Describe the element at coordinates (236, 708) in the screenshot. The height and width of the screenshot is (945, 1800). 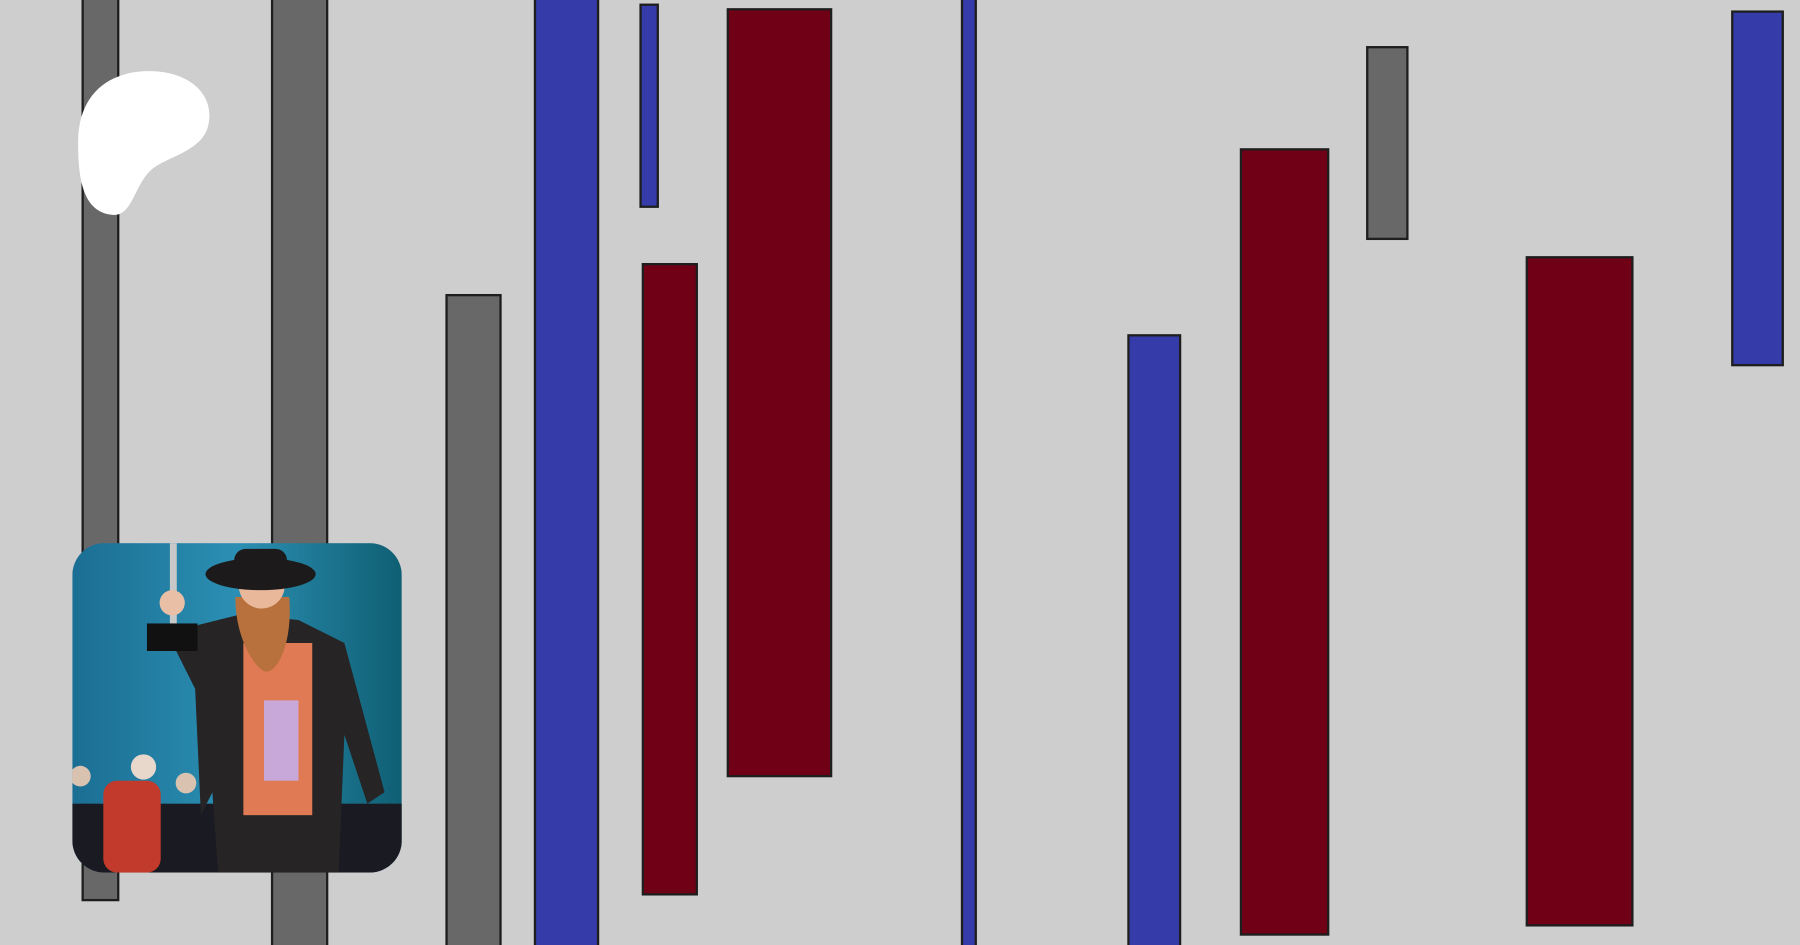
I see `avatar-photo` at that location.